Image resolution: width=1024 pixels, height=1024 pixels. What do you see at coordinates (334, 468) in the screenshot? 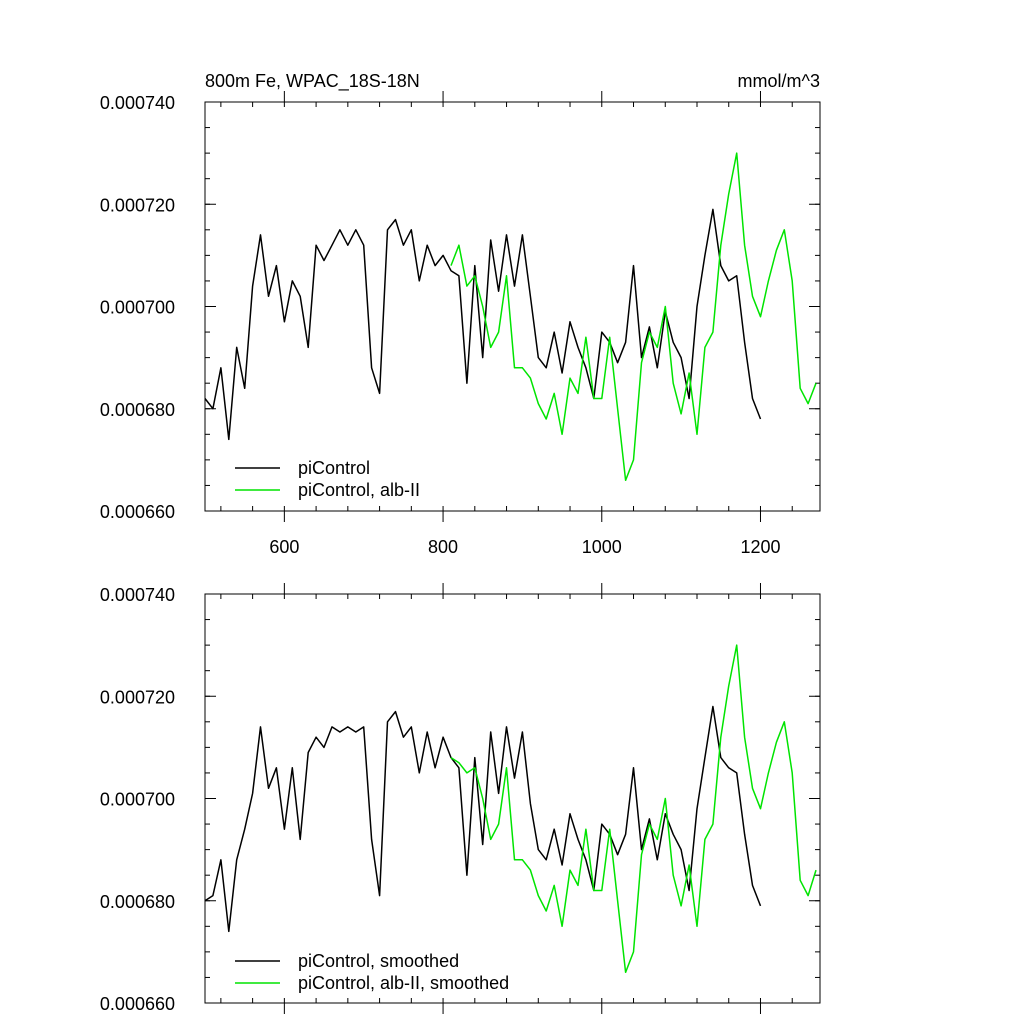
I see `legend-label-piControl: piControl` at bounding box center [334, 468].